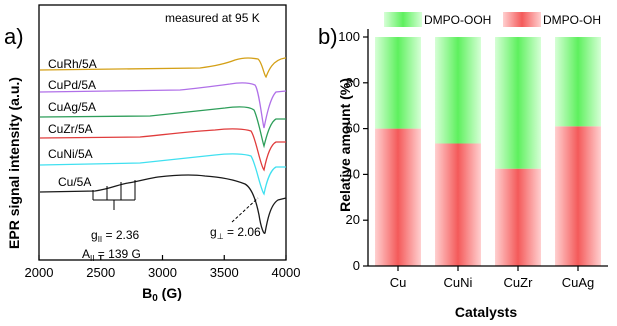  Describe the element at coordinates (163, 204) in the screenshot. I see `trace-cu` at that location.